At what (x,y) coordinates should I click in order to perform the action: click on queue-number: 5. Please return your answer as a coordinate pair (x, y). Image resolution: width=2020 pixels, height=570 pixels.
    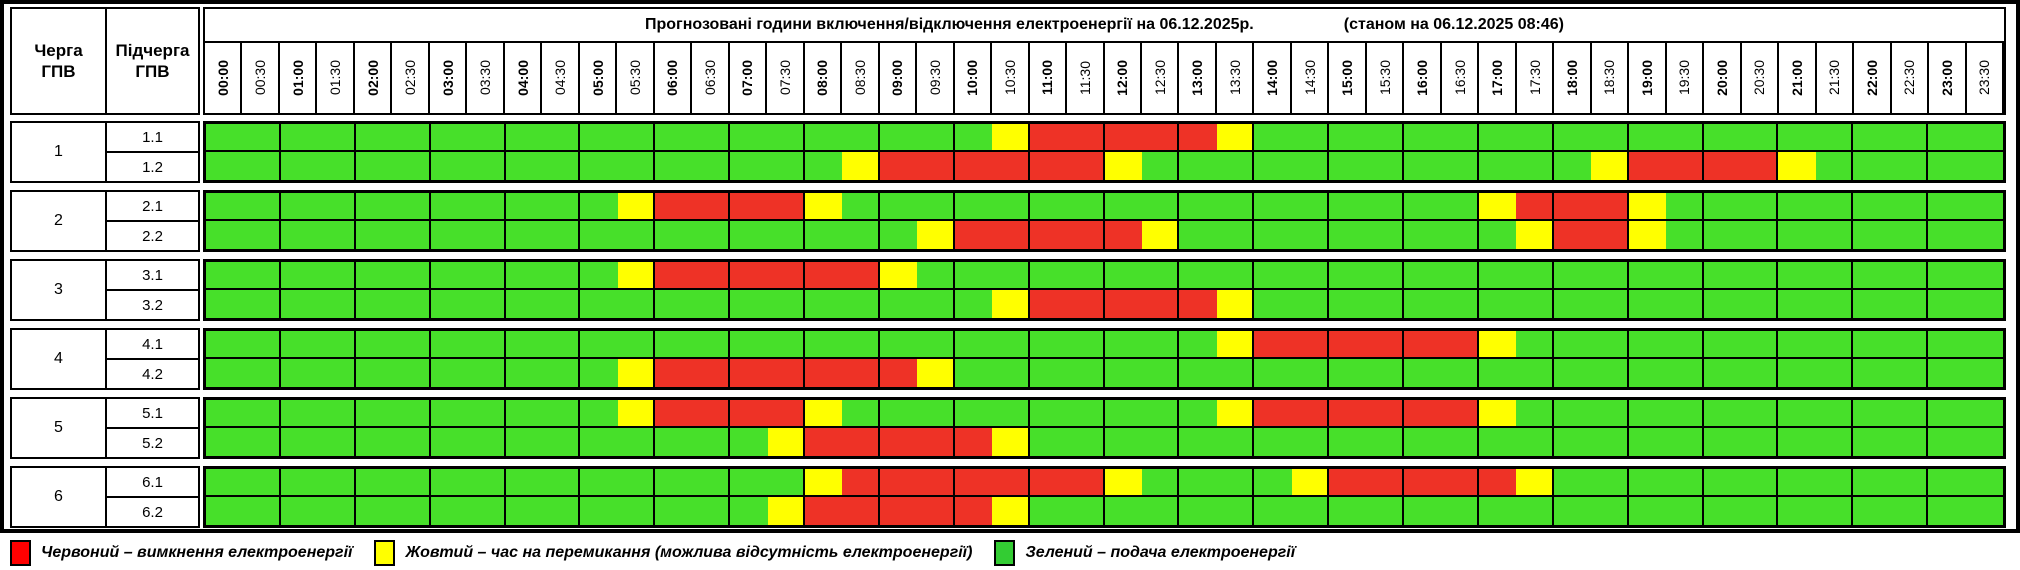
    Looking at the image, I should click on (58, 428).